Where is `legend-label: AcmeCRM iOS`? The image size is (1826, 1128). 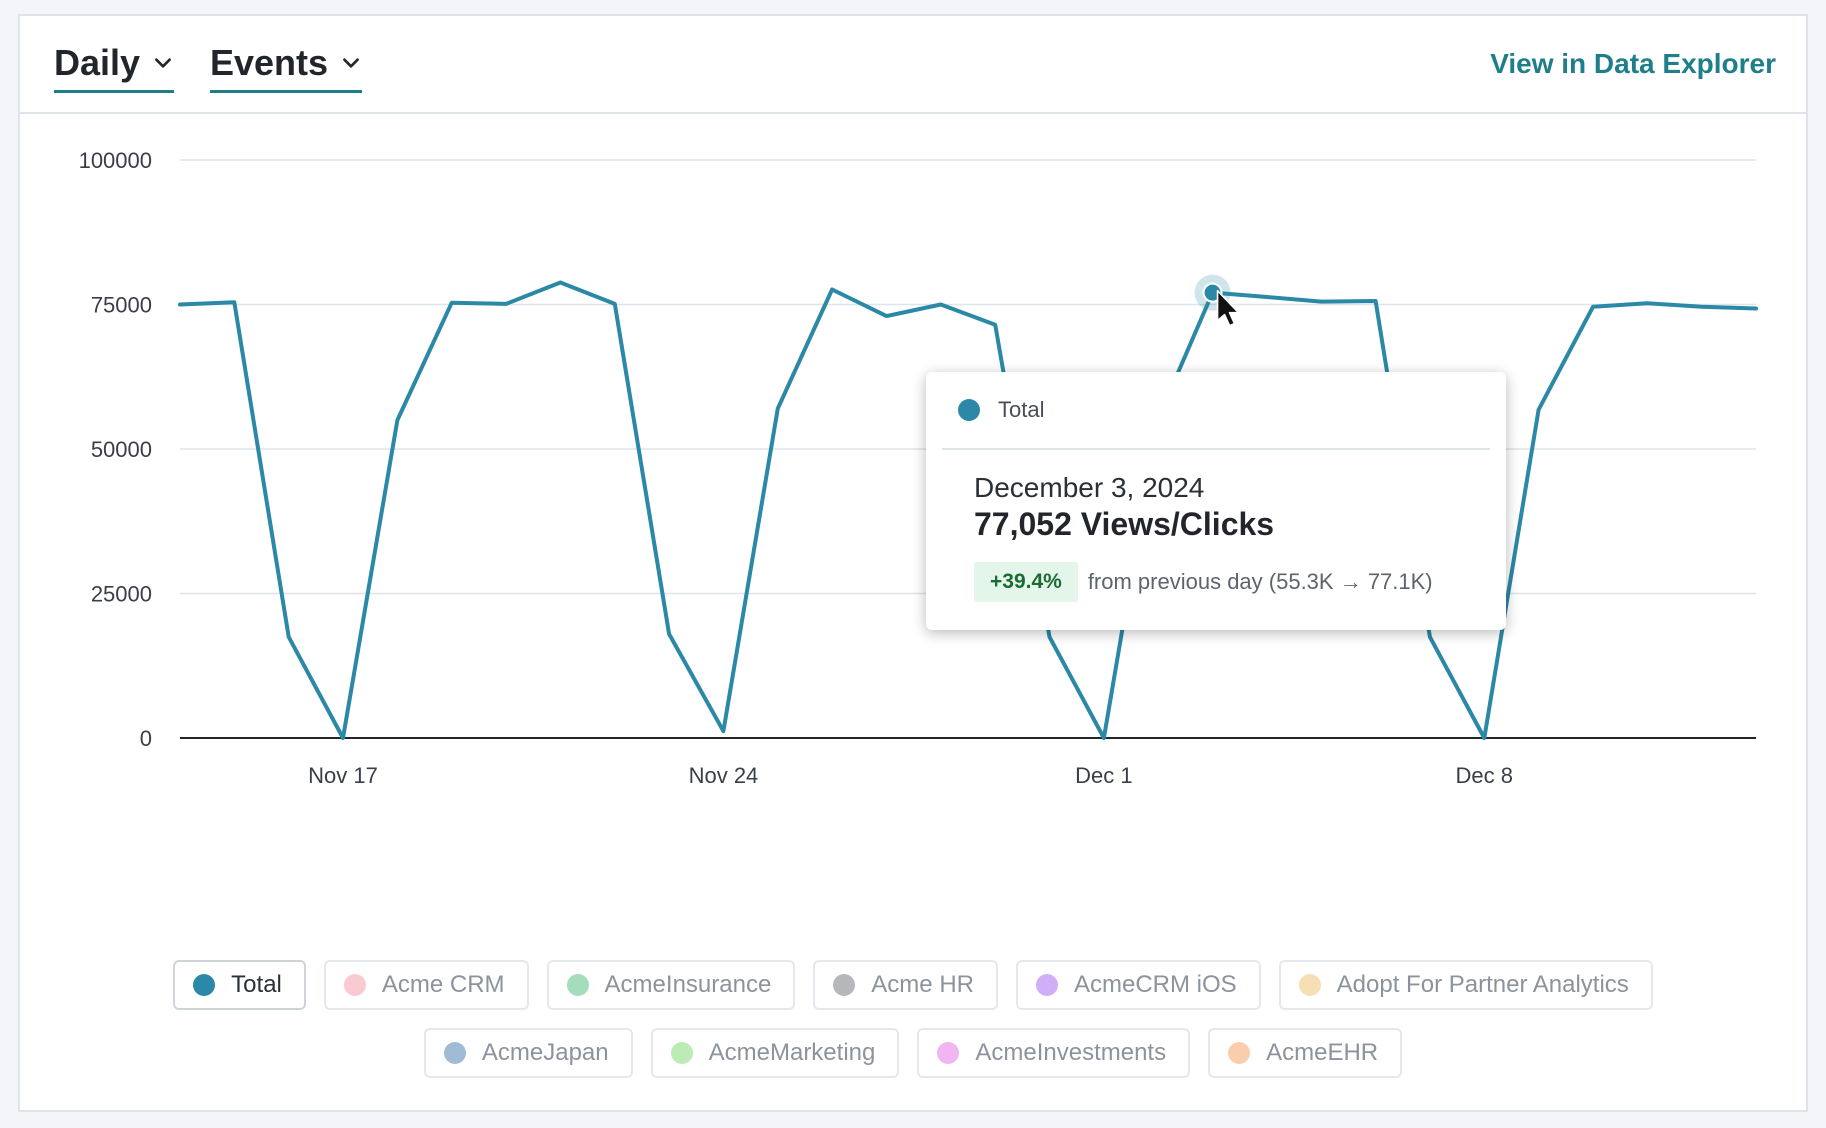
legend-label: AcmeCRM iOS is located at coordinates (1155, 984).